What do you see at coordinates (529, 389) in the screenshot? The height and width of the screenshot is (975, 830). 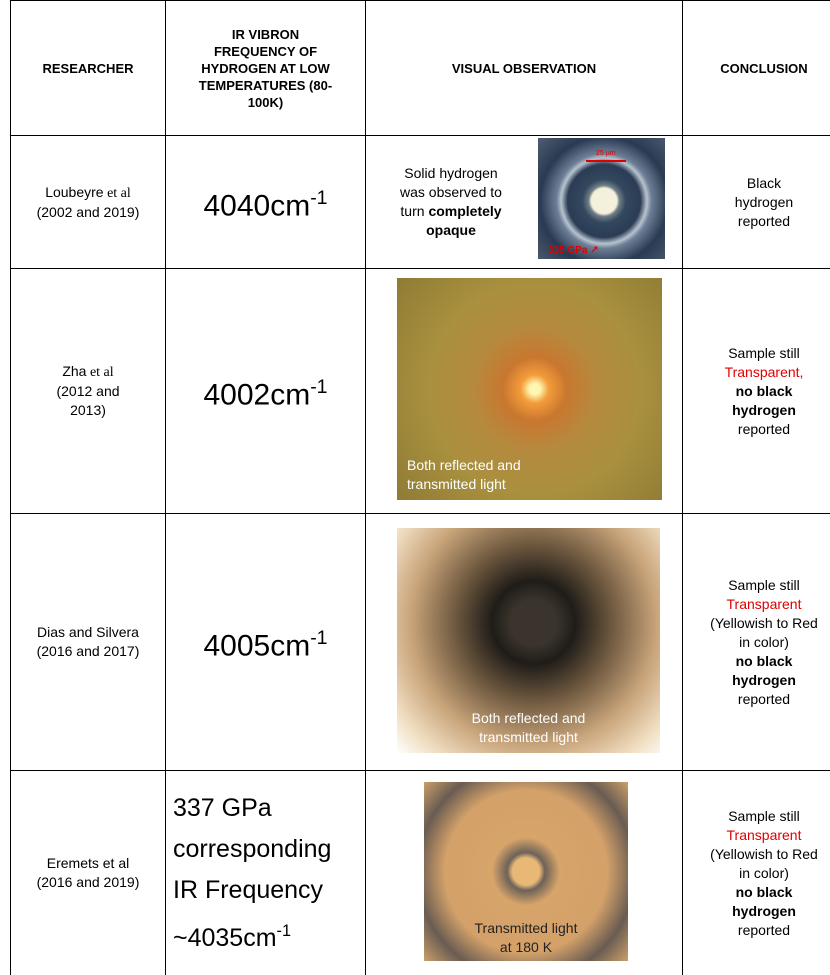 I see `photo: Both reflected and transmitted light` at bounding box center [529, 389].